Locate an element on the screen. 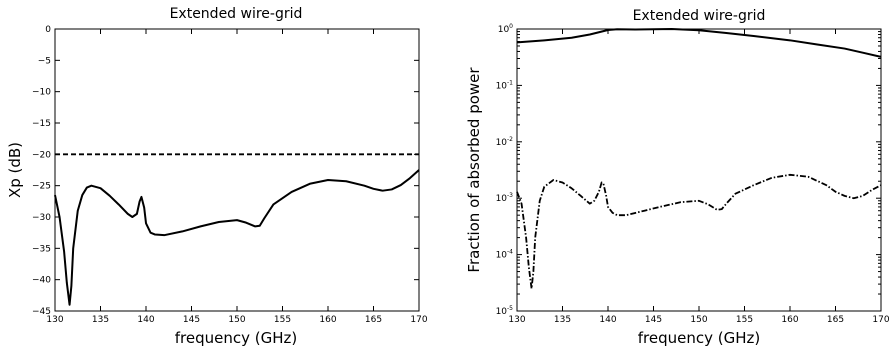 This screenshot has width=896, height=351. y-tick-label: −10 is located at coordinates (41, 93).